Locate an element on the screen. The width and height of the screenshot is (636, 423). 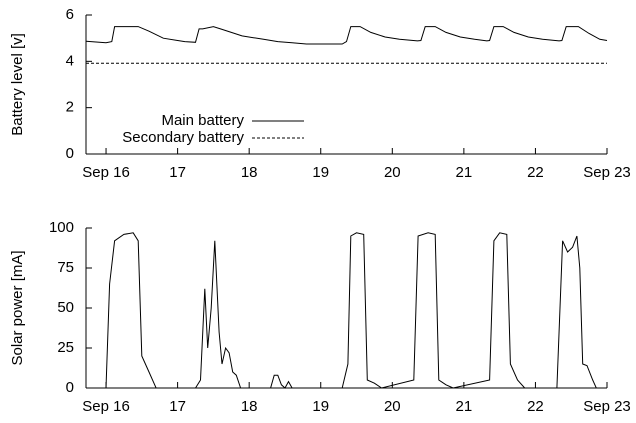
y-tick-label: 6 is located at coordinates (70, 14).